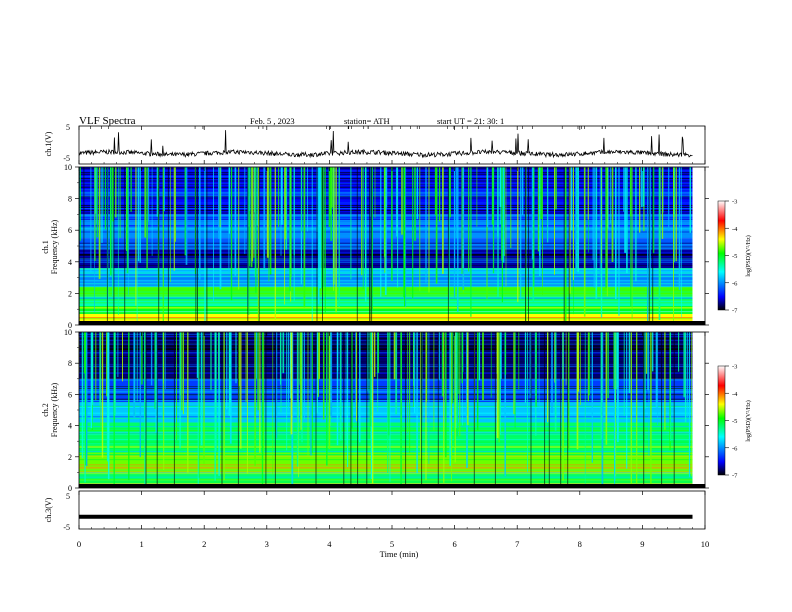 Image resolution: width=792 pixels, height=612 pixels. Describe the element at coordinates (66, 158) in the screenshot. I see `ch1-ytick-bottom: -5` at that location.